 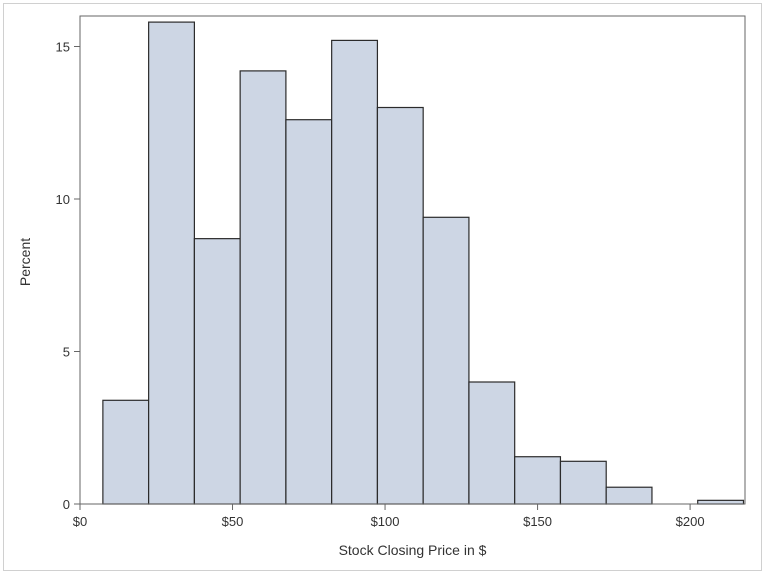 What do you see at coordinates (80, 521) in the screenshot?
I see `x-tick-label: $0` at bounding box center [80, 521].